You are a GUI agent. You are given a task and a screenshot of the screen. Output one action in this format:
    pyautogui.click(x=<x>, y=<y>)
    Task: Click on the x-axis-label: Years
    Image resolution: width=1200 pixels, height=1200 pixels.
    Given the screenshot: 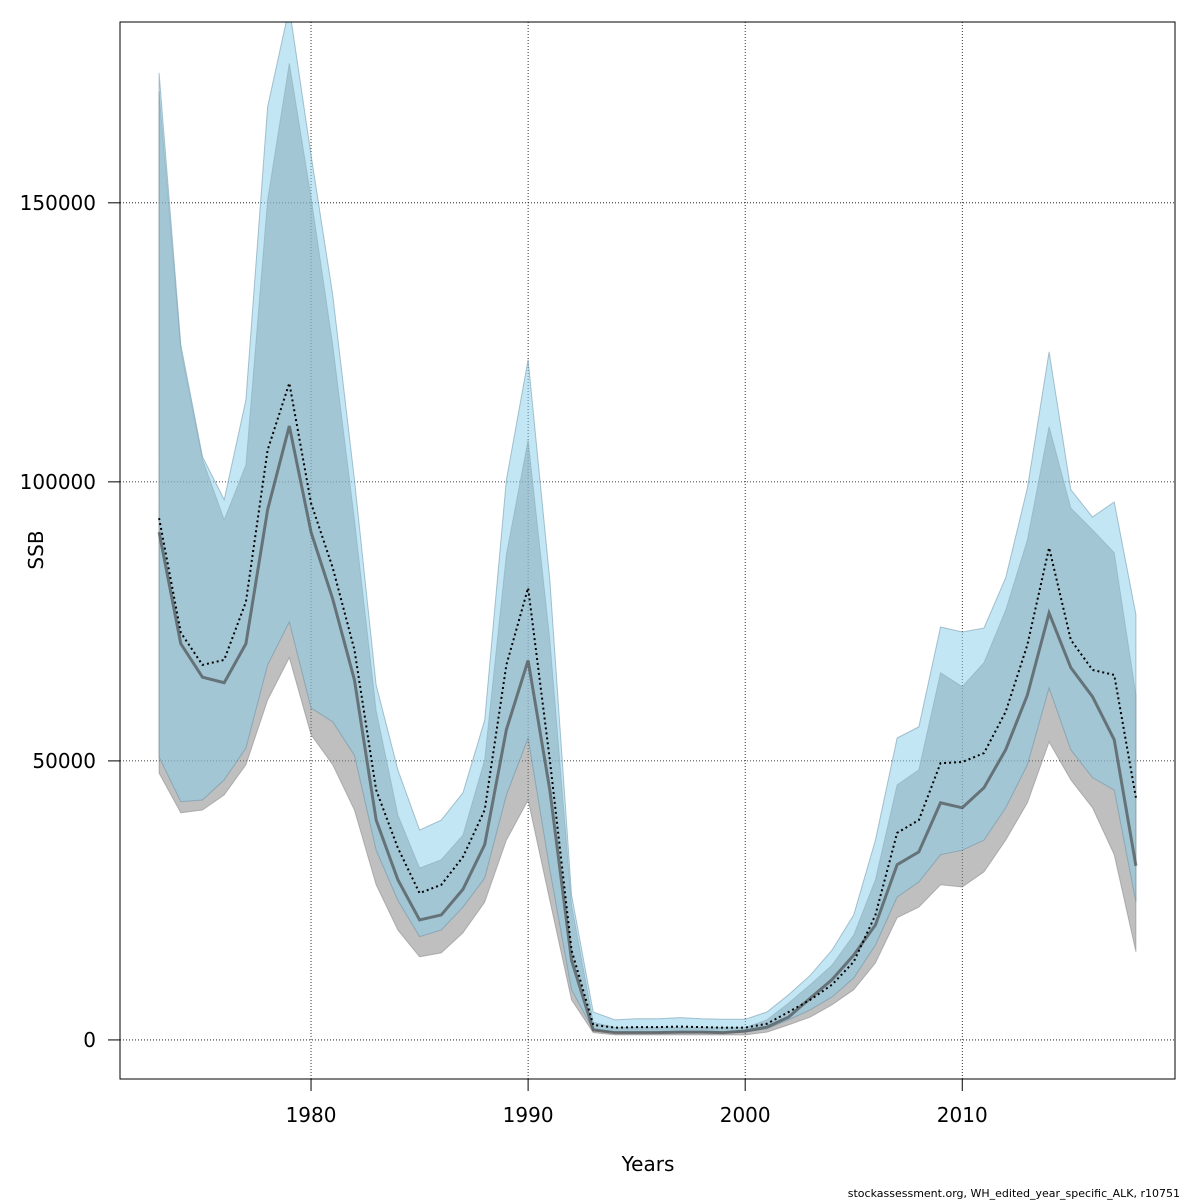 What is the action you would take?
    pyautogui.click(x=648, y=1164)
    